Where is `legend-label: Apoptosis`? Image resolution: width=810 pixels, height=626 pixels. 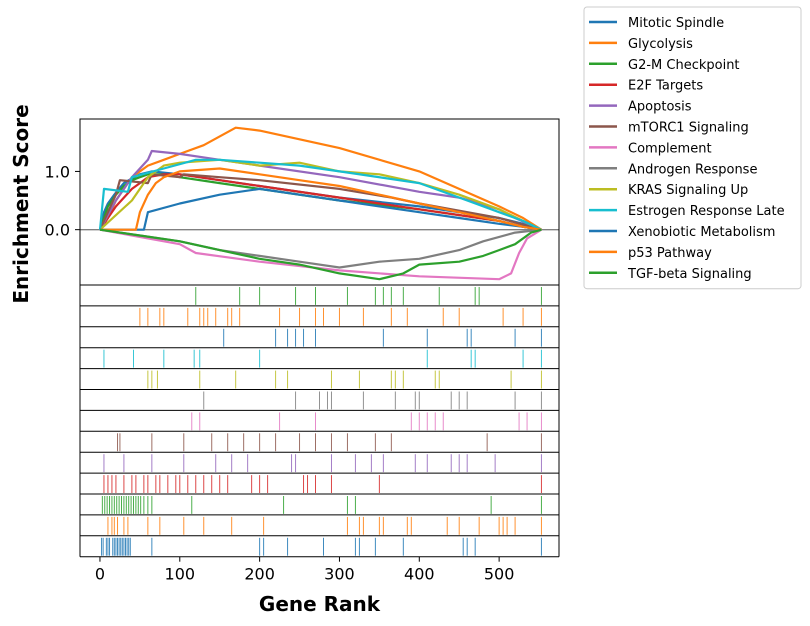
legend-label: Apoptosis is located at coordinates (660, 107).